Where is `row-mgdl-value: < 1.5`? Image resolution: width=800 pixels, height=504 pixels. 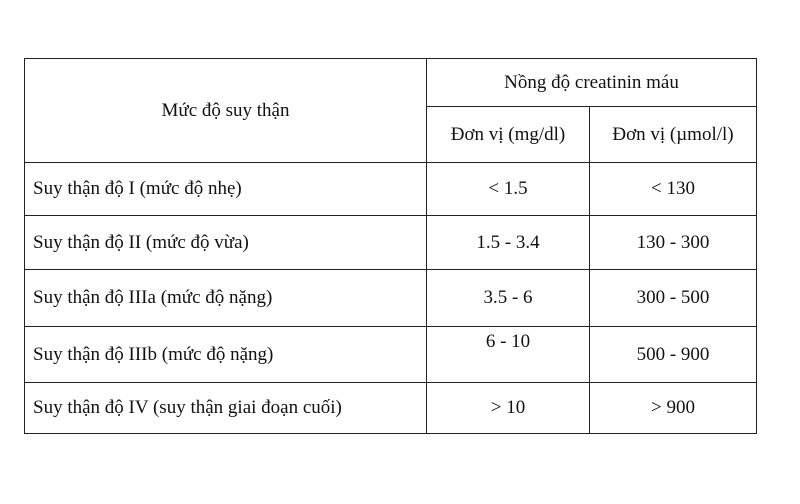
row-mgdl-value: < 1.5 is located at coordinates (508, 189).